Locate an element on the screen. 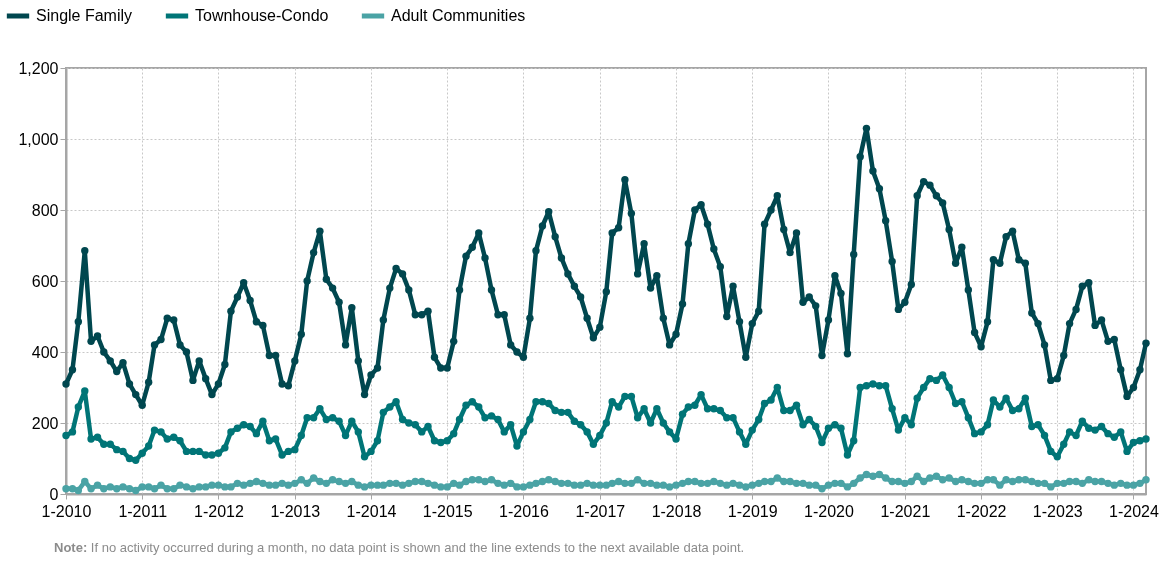 Image resolution: width=1163 pixels, height=561 pixels. x-tick-label: 1-2014 is located at coordinates (371, 511).